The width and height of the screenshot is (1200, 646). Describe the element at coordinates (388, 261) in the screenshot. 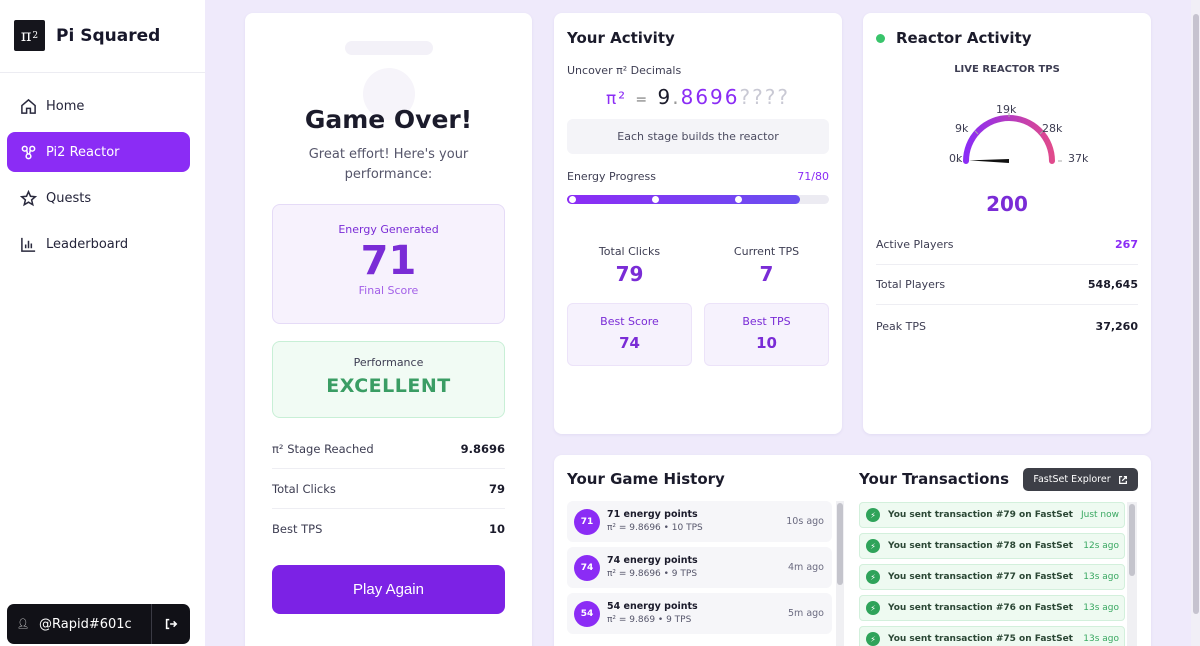

I see `energy-value: 71` at that location.